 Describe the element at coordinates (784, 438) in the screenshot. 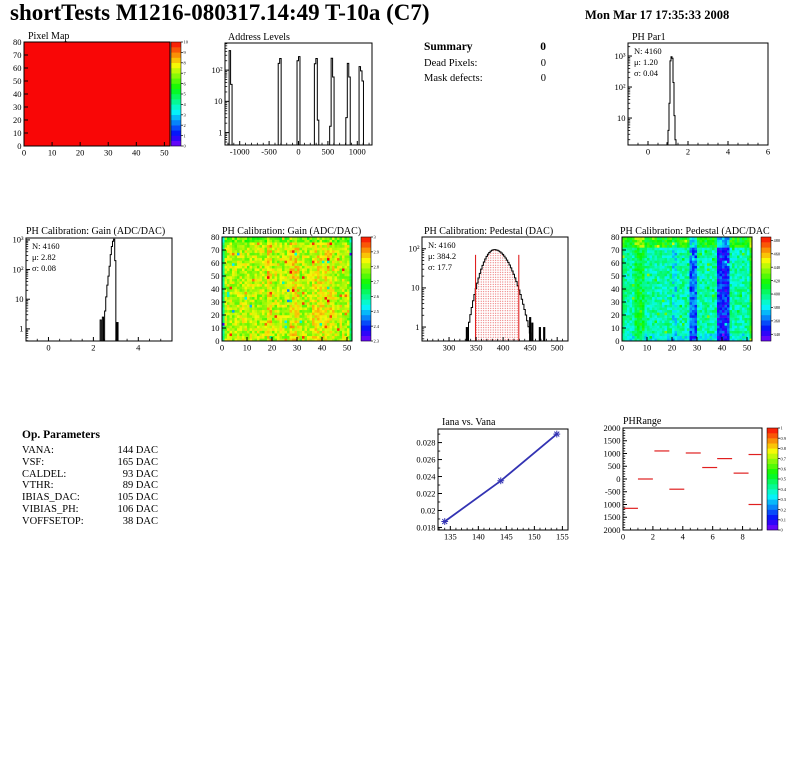

I see `svg-text: 0.9` at that location.